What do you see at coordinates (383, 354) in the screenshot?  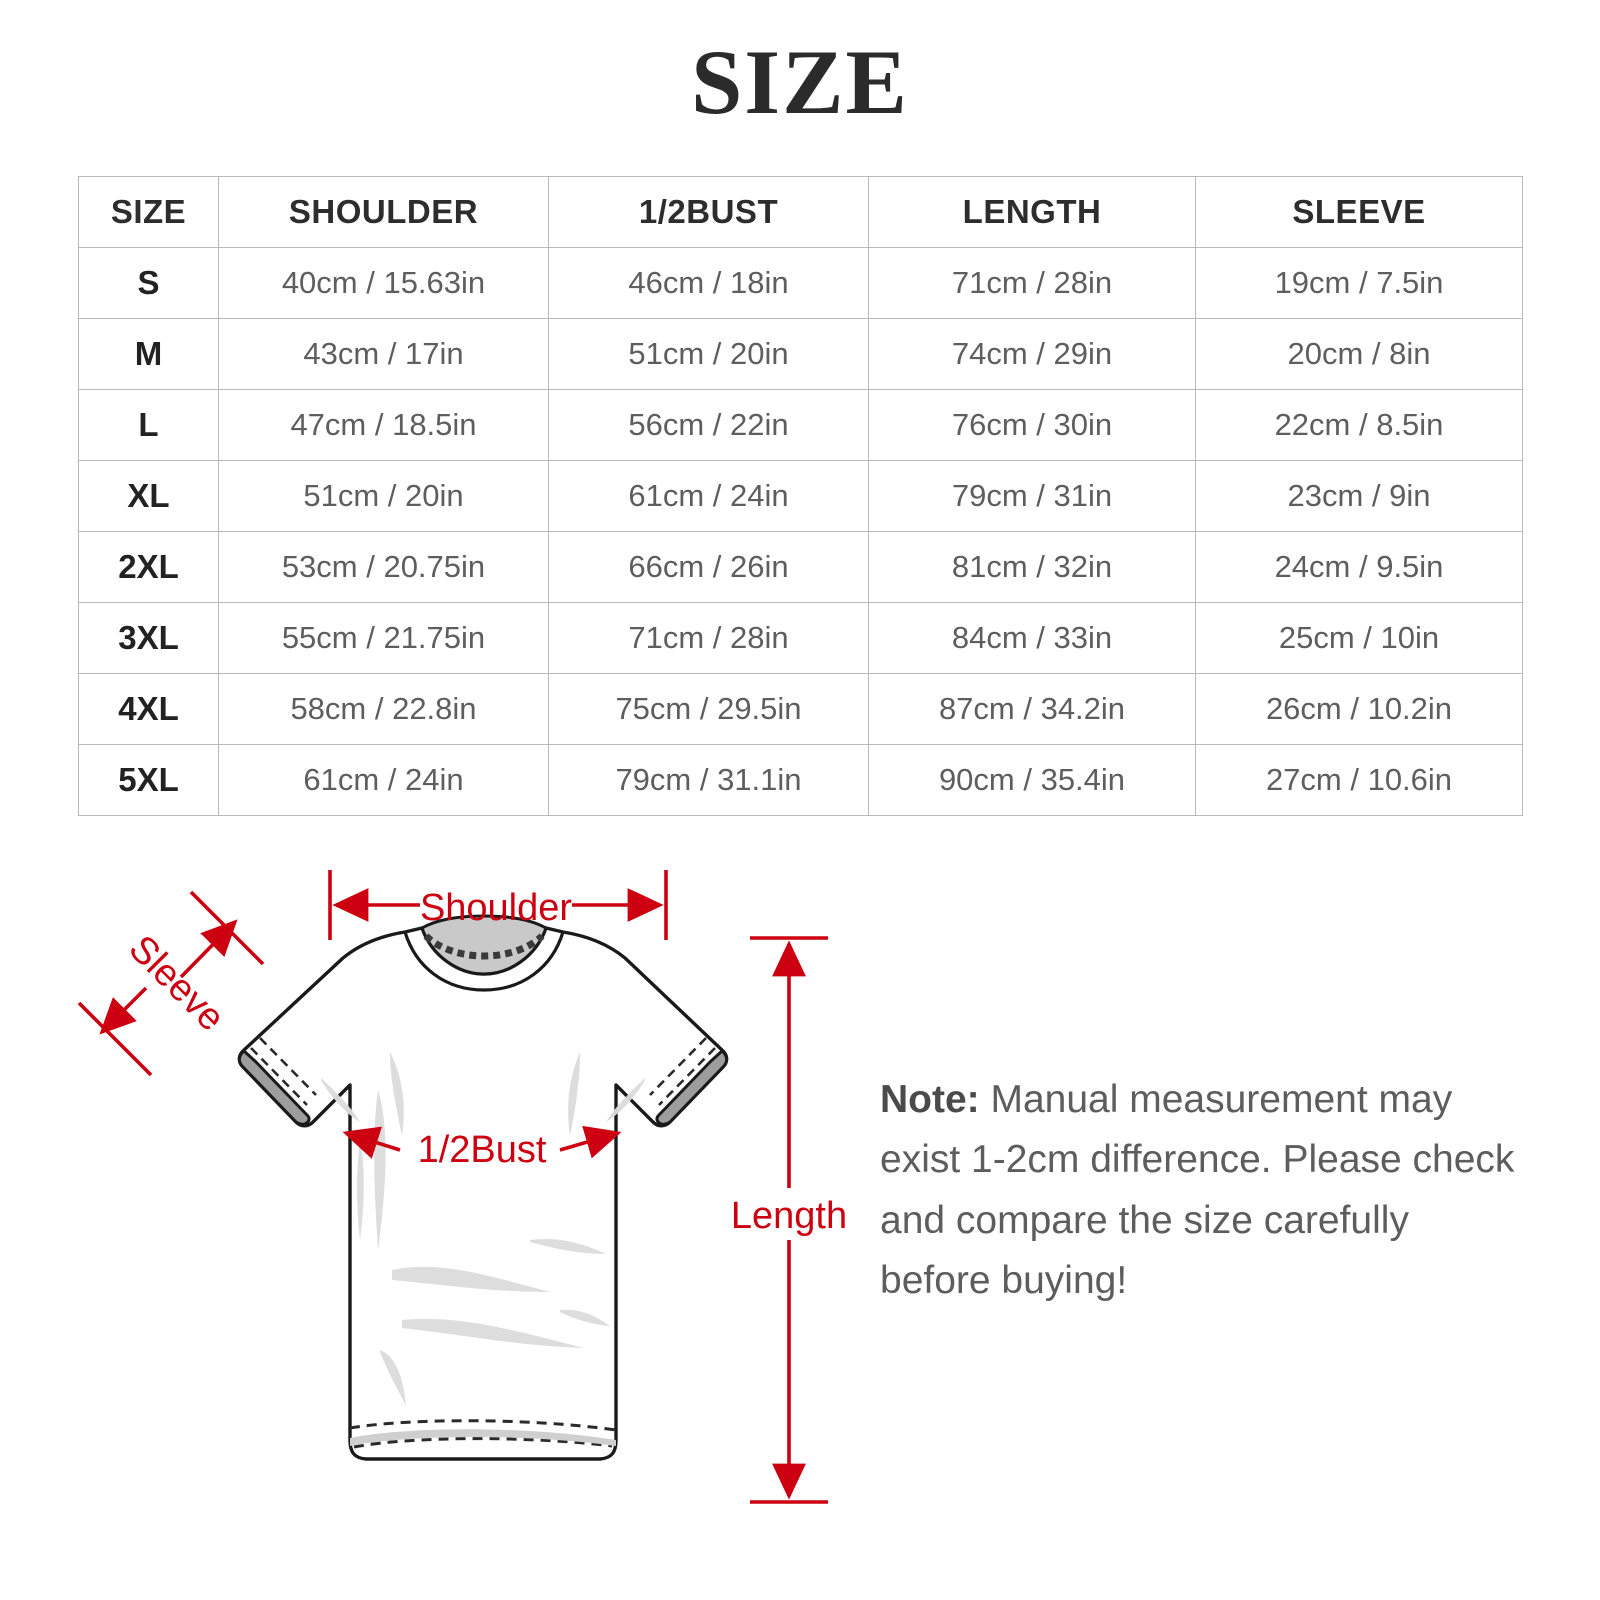 I see `cell-shoulder: 43cm / 17in` at bounding box center [383, 354].